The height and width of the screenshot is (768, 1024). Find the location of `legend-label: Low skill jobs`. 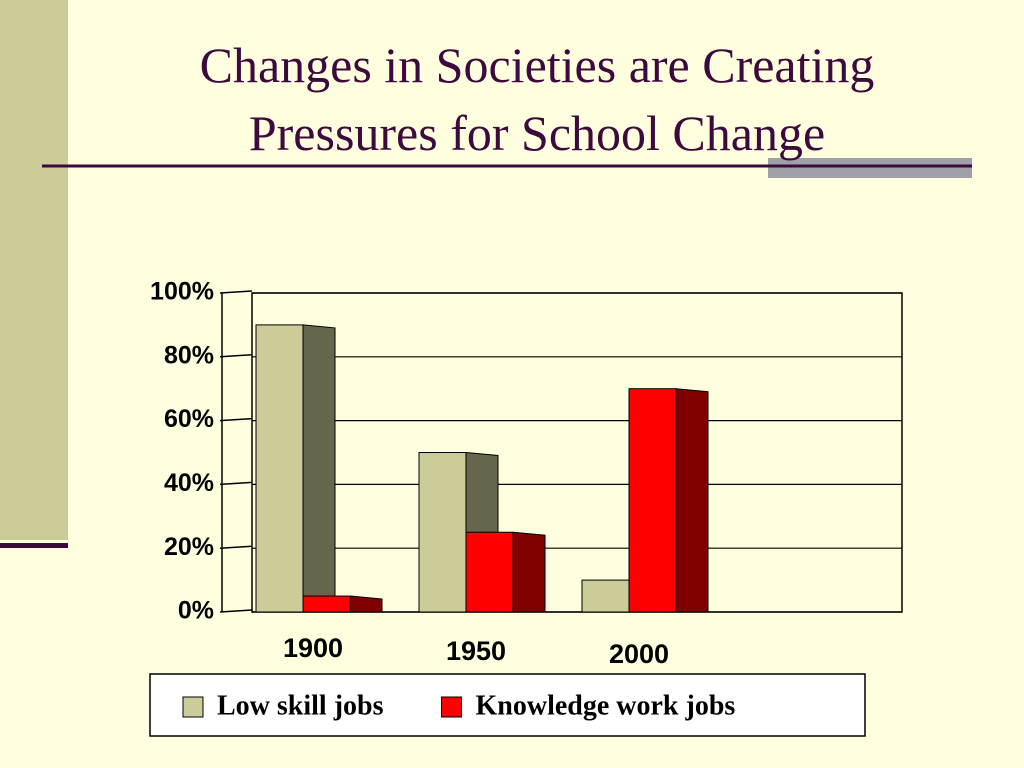

legend-label: Low skill jobs is located at coordinates (300, 705).